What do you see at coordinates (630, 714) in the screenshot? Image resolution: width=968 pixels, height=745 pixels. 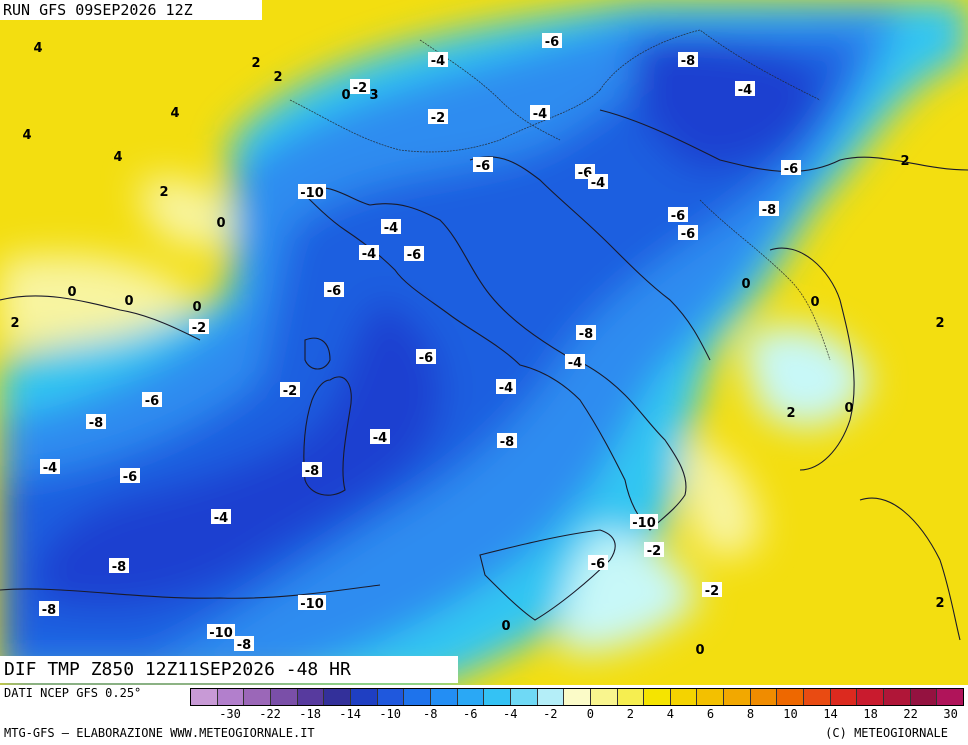 I see `color-scale-tick-label: 2` at bounding box center [630, 714].